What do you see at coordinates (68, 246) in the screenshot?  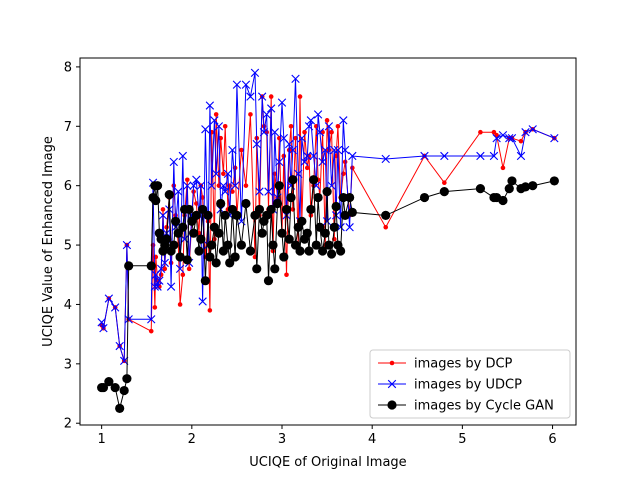 I see `y-tick-label-3: 5` at bounding box center [68, 246].